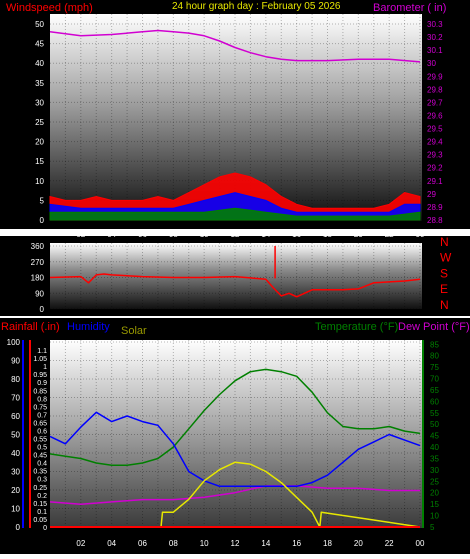 The height and width of the screenshot is (559, 470). I want to click on temp-y-tick-label: 25, so click(434, 481).